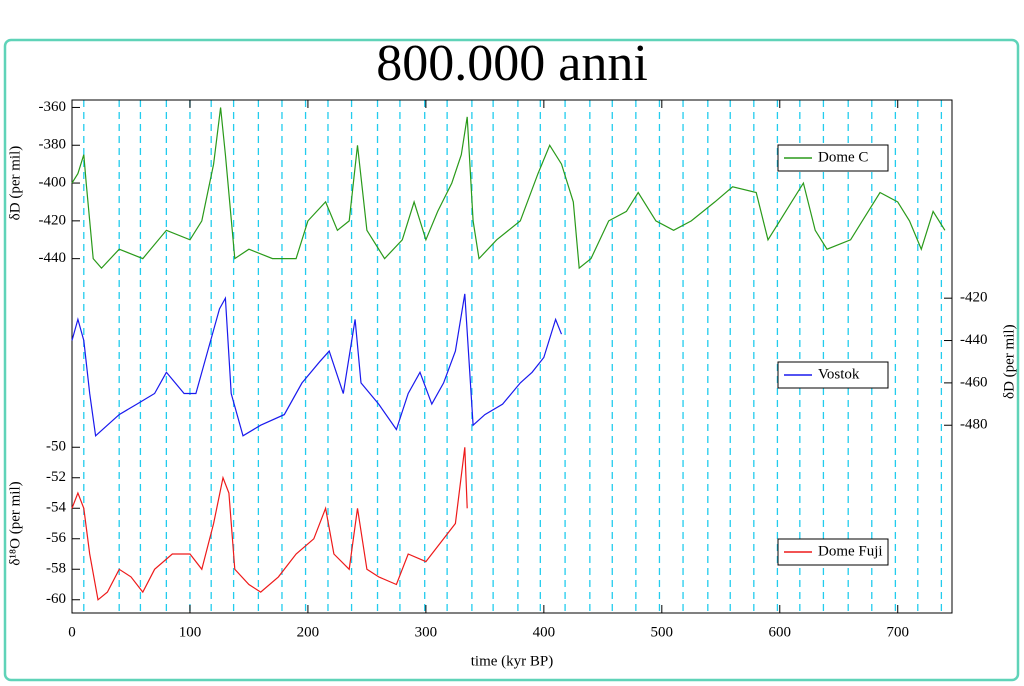 This screenshot has width=1024, height=686. I want to click on y-tick-label: -58, so click(56, 569).